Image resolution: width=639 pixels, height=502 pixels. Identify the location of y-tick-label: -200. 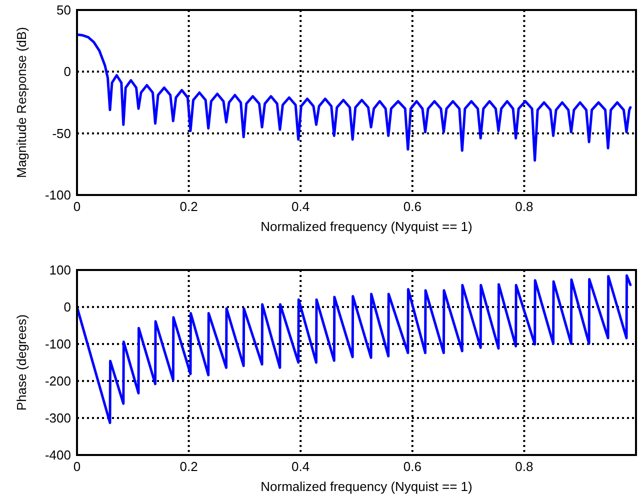
(57, 381).